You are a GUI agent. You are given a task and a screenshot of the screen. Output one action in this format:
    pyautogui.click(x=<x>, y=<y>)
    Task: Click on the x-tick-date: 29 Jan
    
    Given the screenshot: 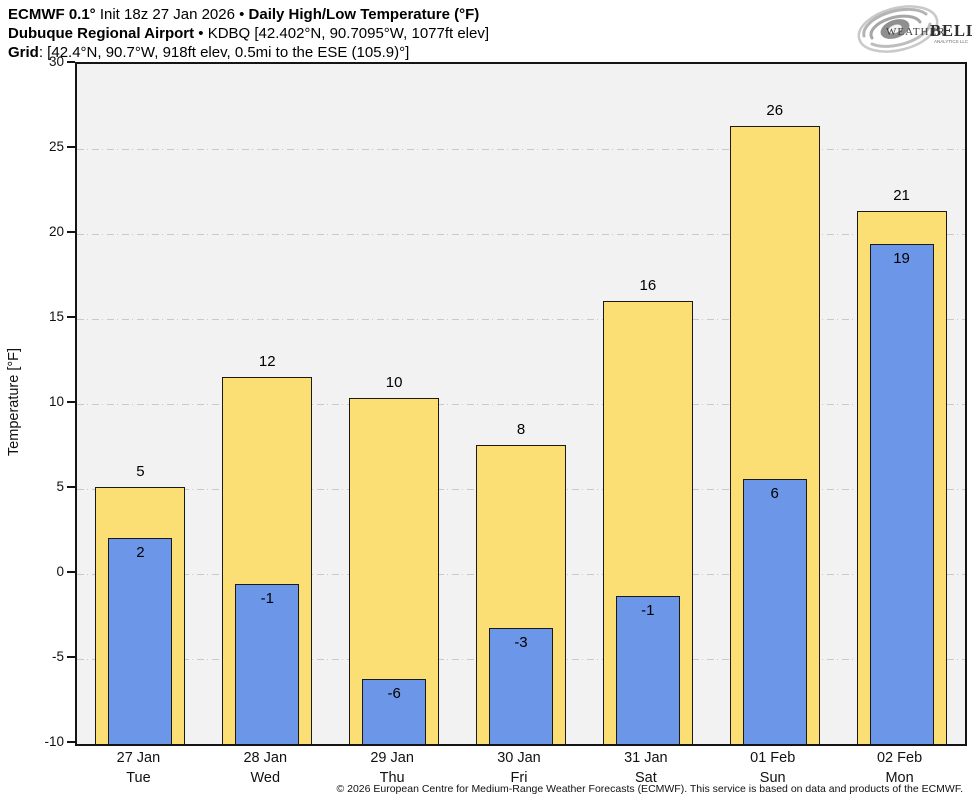 What is the action you would take?
    pyautogui.click(x=392, y=758)
    